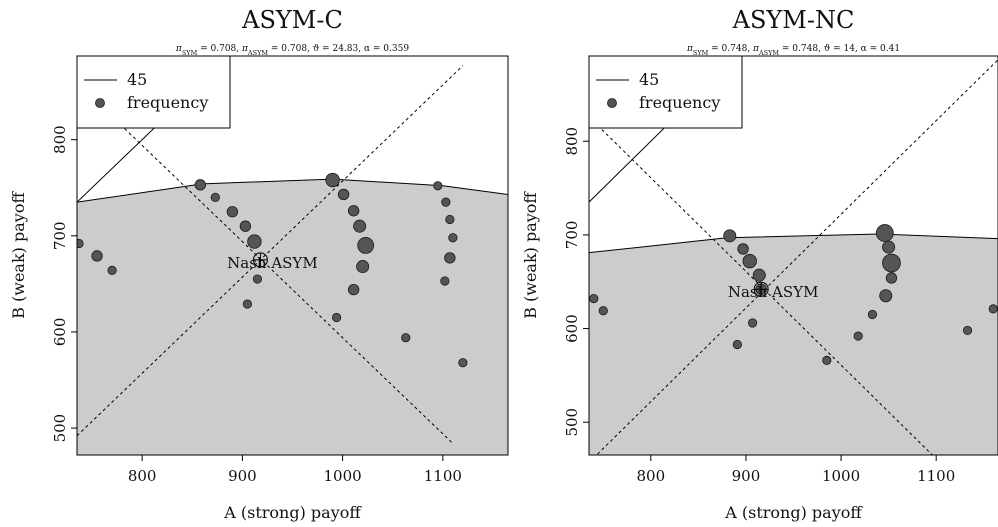  What do you see at coordinates (292, 20) in the screenshot?
I see `chart-title: ASYM-C` at bounding box center [292, 20].